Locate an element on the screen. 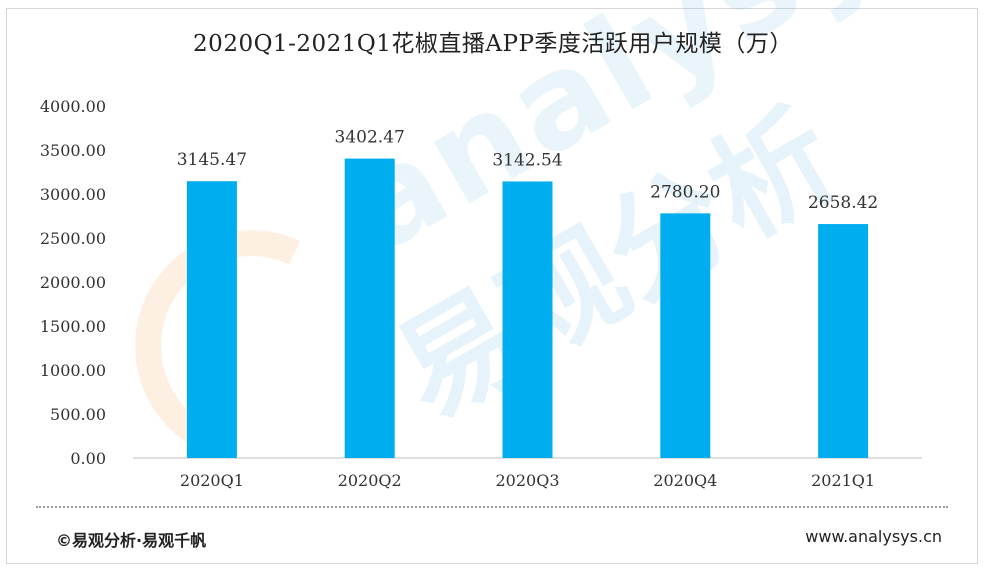 Image resolution: width=986 pixels, height=572 pixels. y-tick-label: 1000.00 is located at coordinates (73, 370).